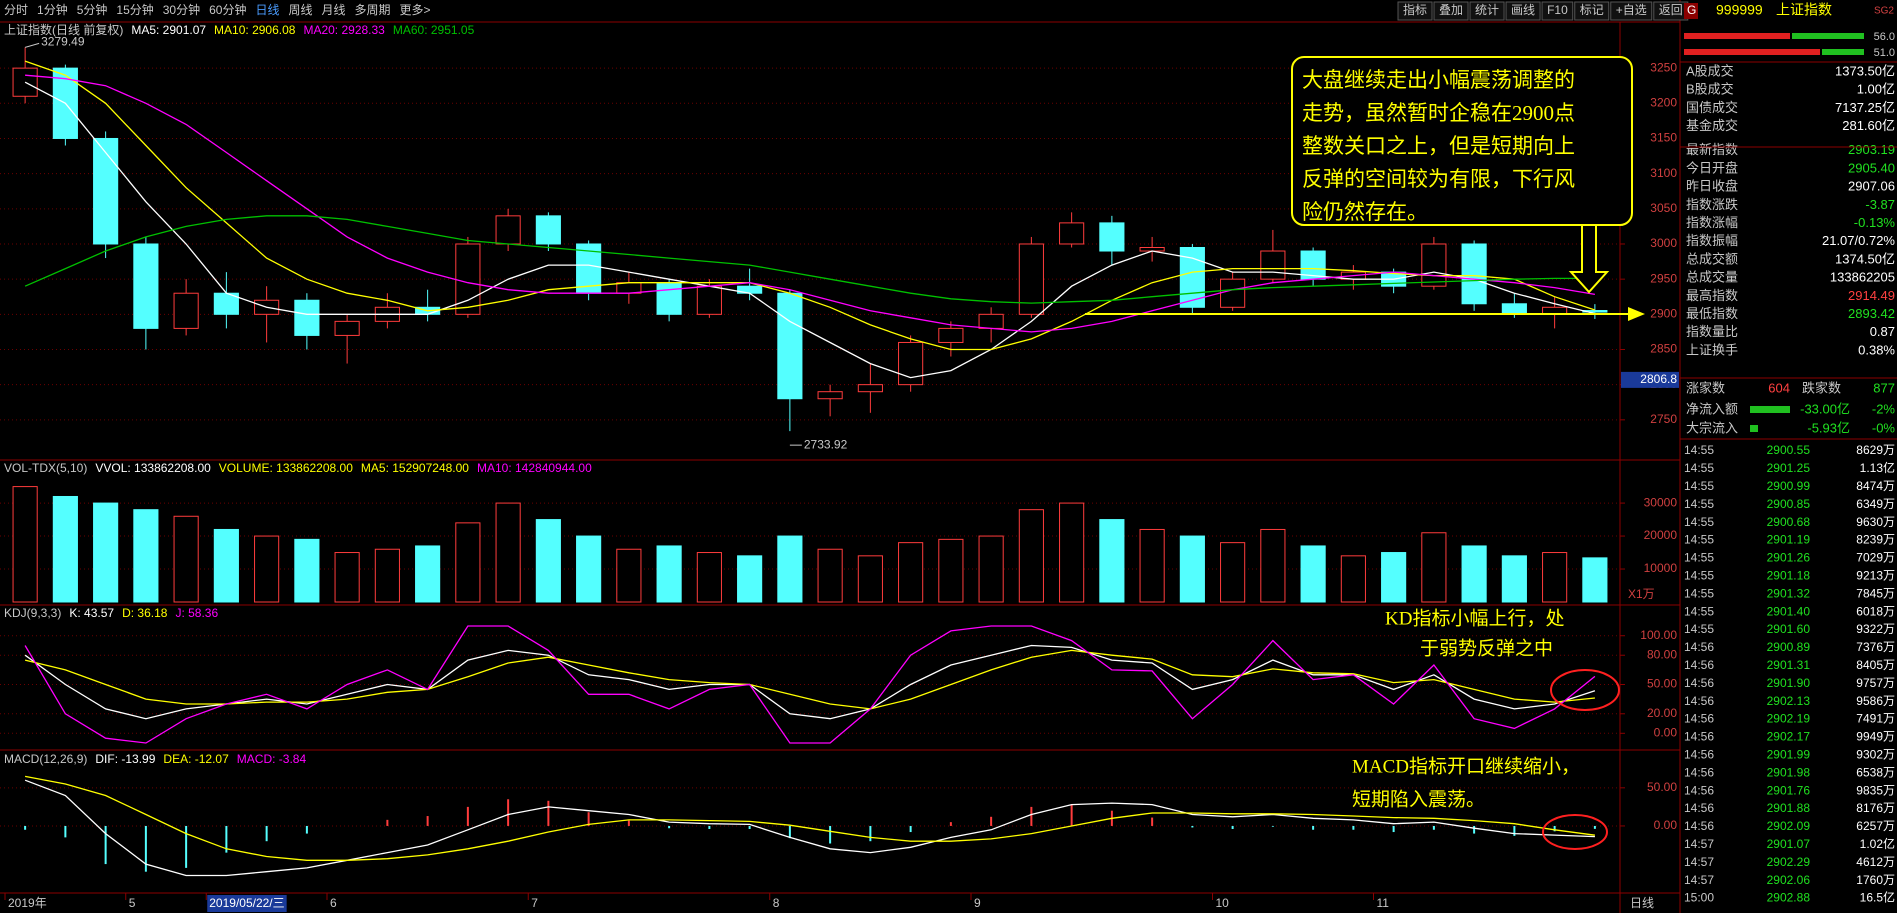  What do you see at coordinates (373, 10) in the screenshot?
I see `period-tab: 多周期` at bounding box center [373, 10].